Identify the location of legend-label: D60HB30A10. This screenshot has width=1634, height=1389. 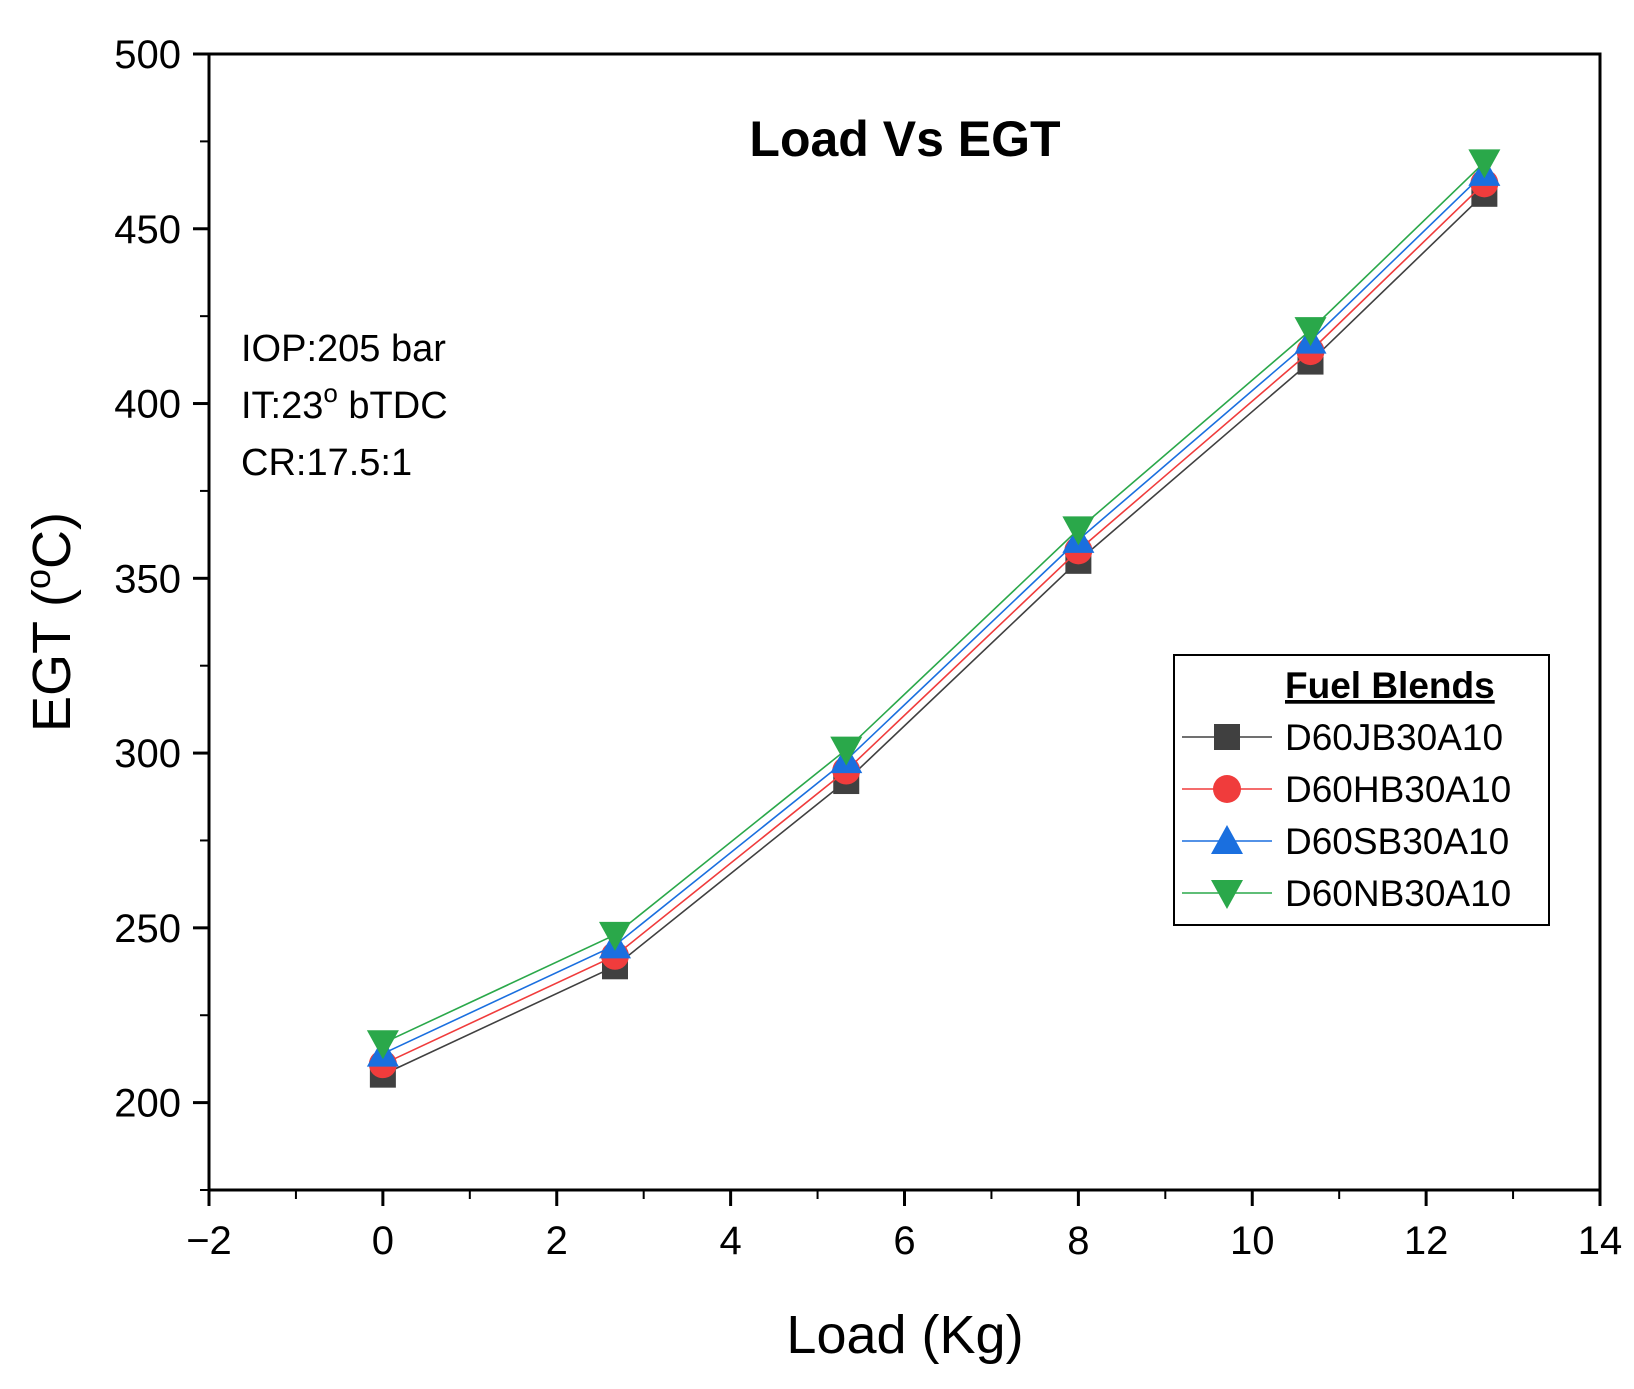
(1398, 789).